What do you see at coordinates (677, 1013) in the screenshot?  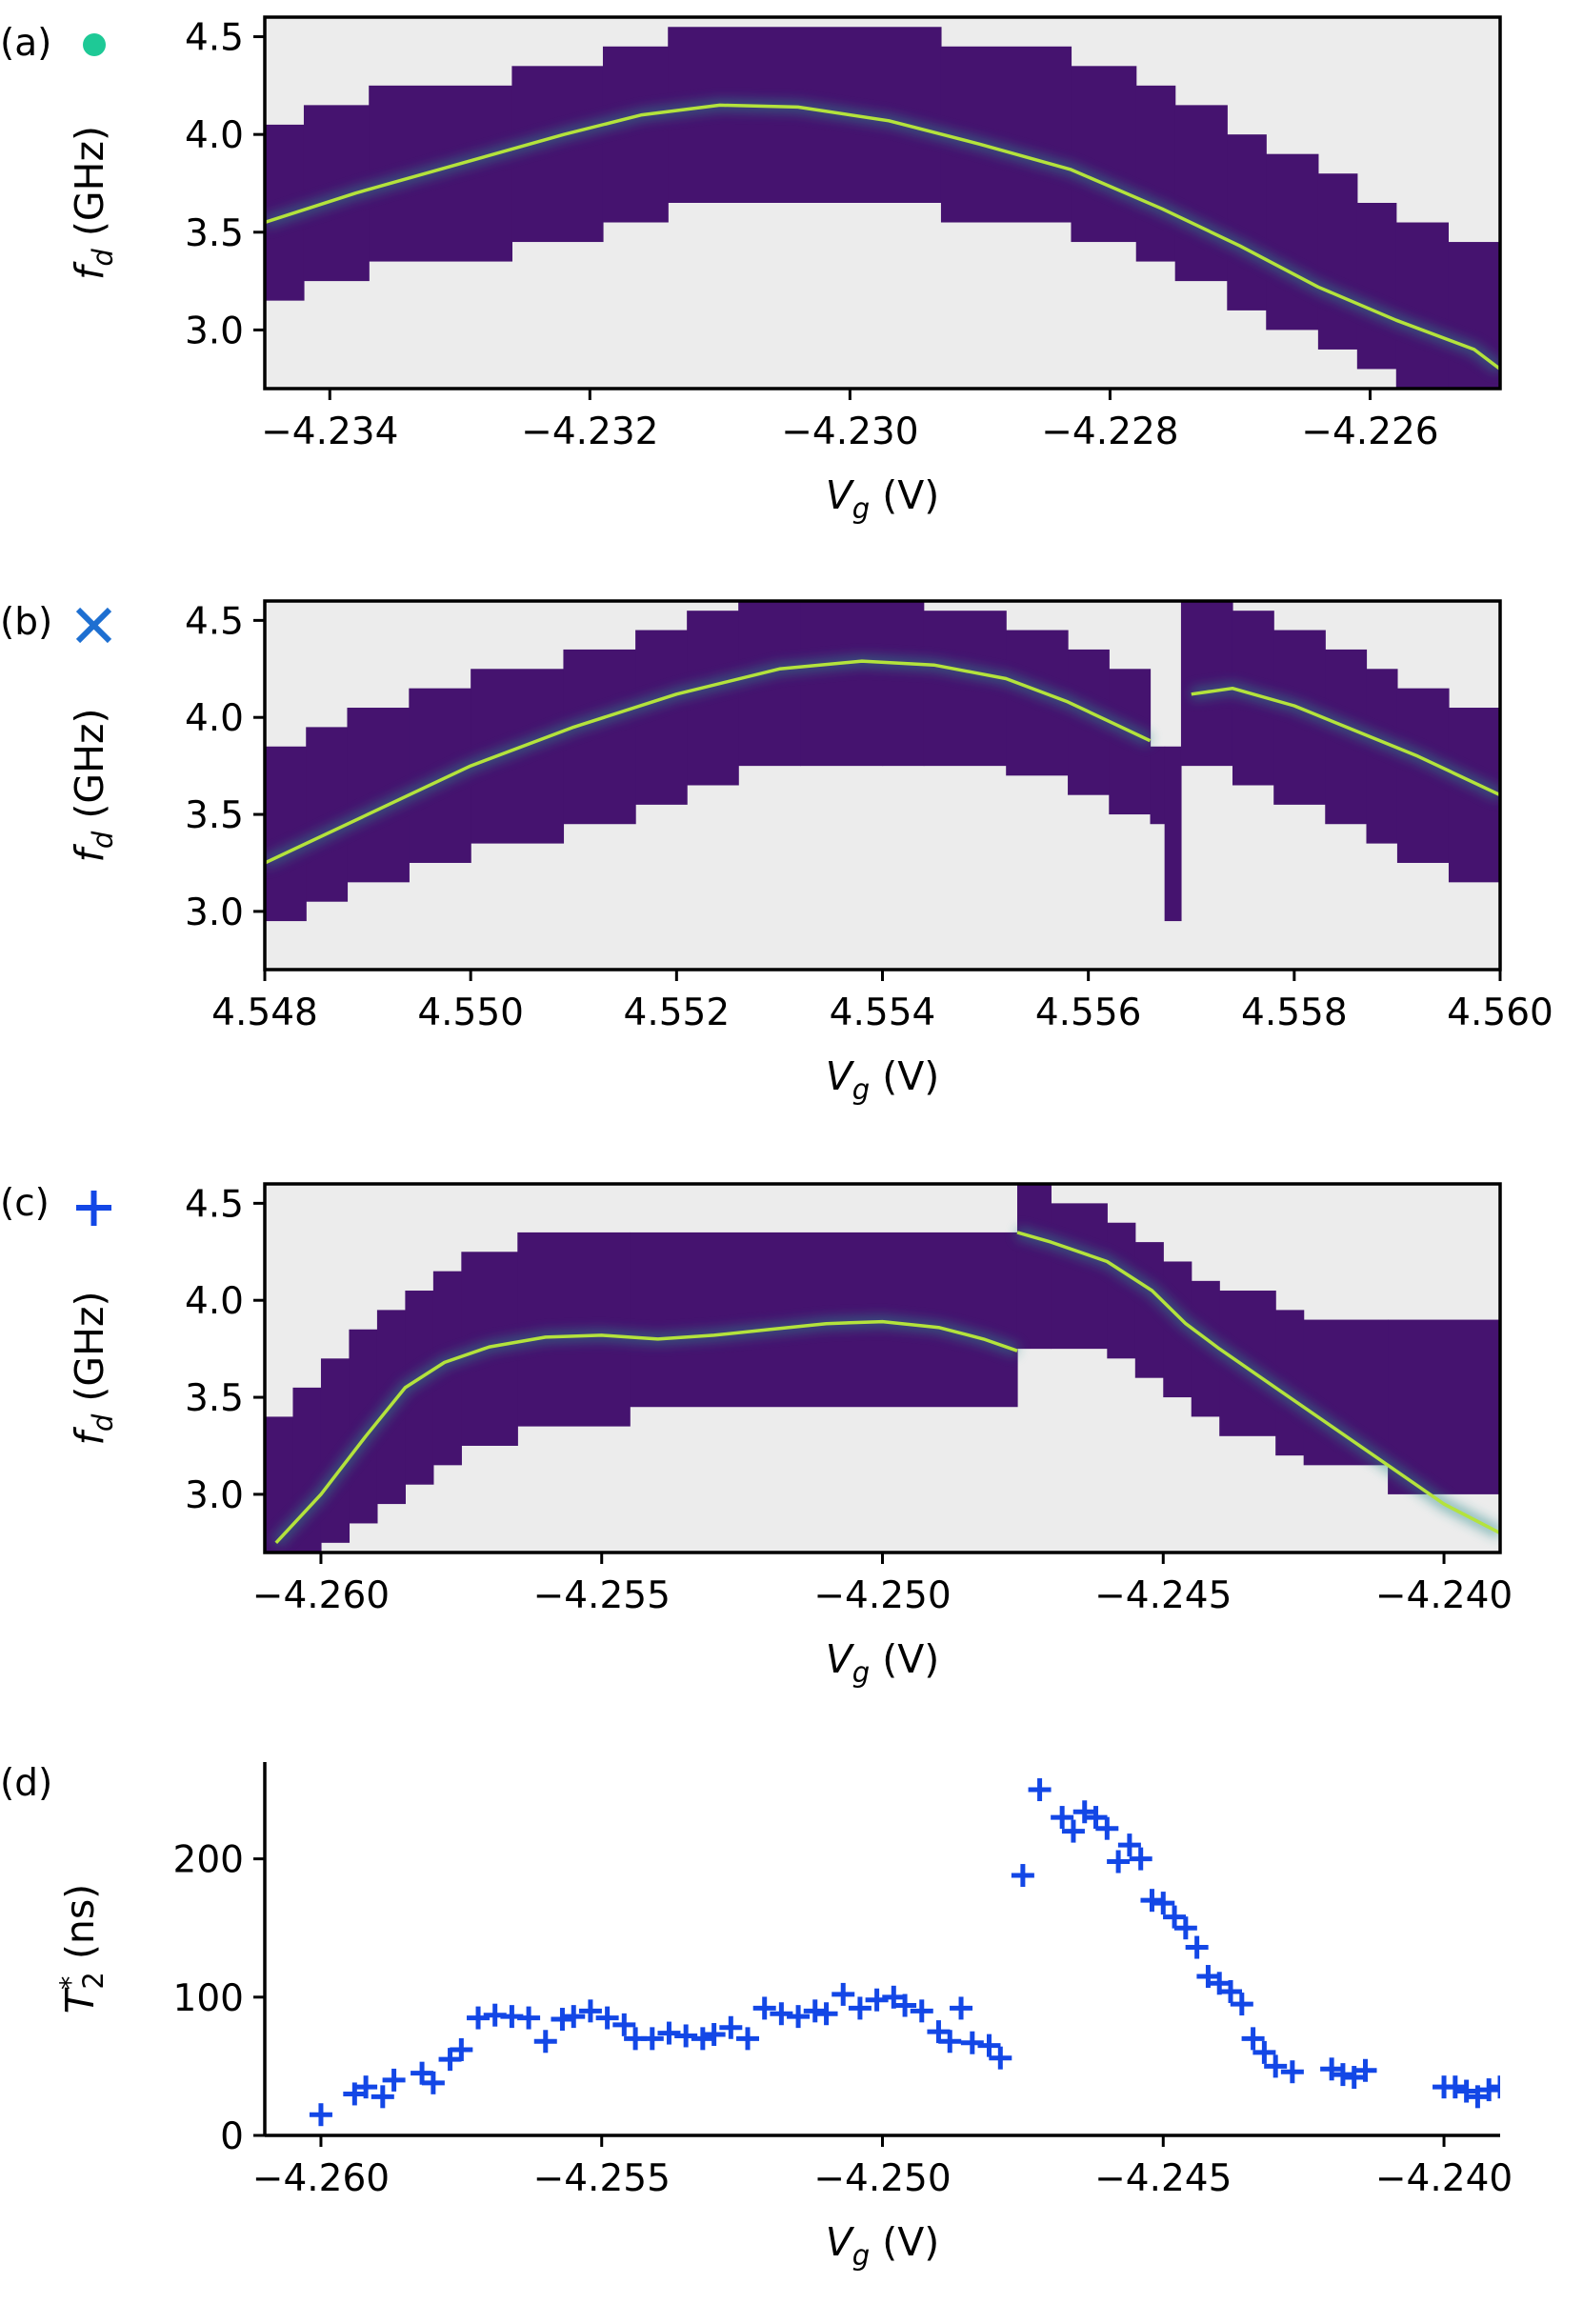 I see `x-tick-label: 4.552` at bounding box center [677, 1013].